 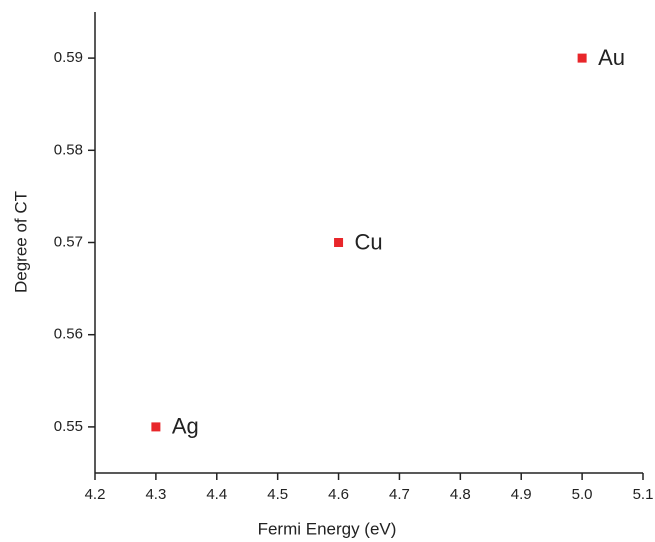 I want to click on x-axis-label: Fermi Energy (eV), so click(x=327, y=528).